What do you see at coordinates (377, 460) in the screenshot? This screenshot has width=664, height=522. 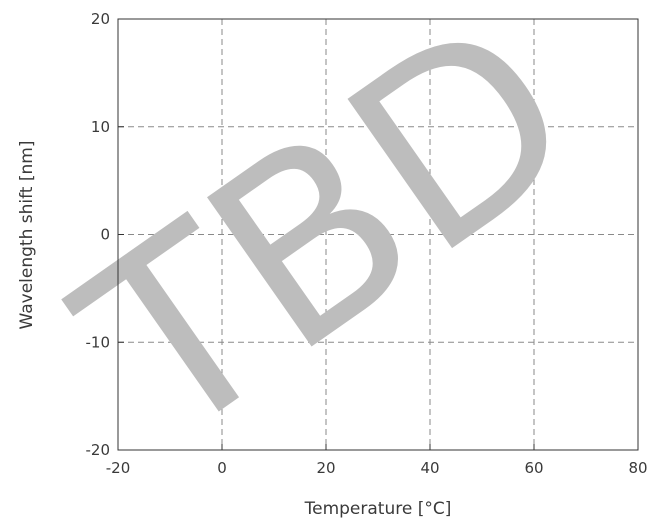 I see `x-axis: -20 0 20 40 60 80` at bounding box center [377, 460].